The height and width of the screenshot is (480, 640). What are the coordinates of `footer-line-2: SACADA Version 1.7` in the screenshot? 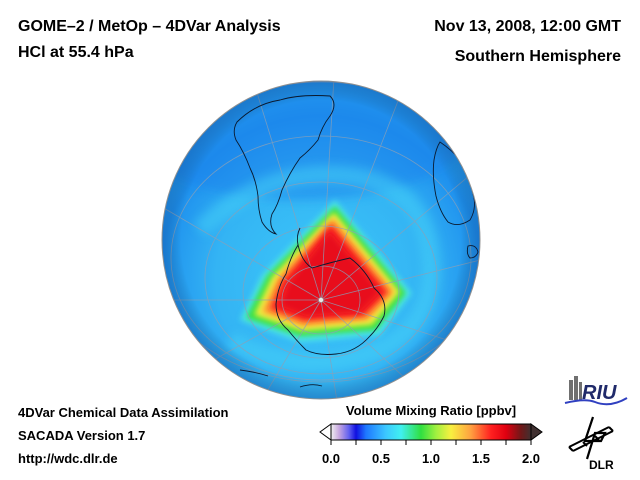 It's located at (82, 435).